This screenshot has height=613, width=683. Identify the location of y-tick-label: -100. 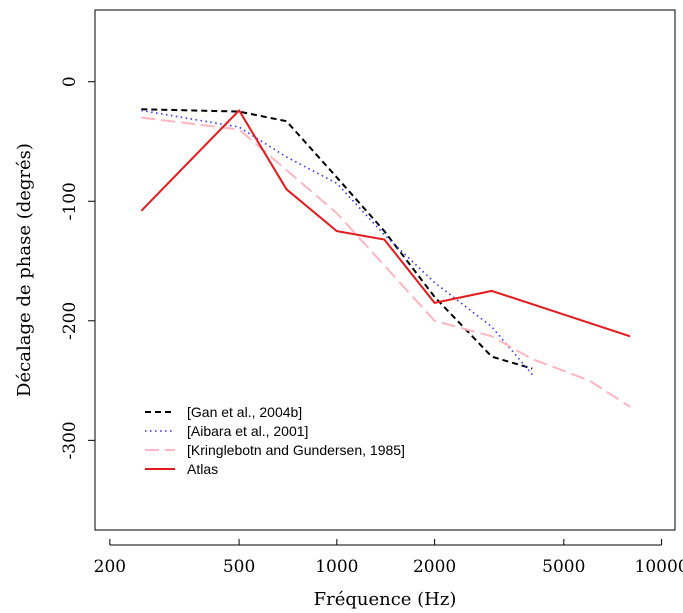
(70, 201).